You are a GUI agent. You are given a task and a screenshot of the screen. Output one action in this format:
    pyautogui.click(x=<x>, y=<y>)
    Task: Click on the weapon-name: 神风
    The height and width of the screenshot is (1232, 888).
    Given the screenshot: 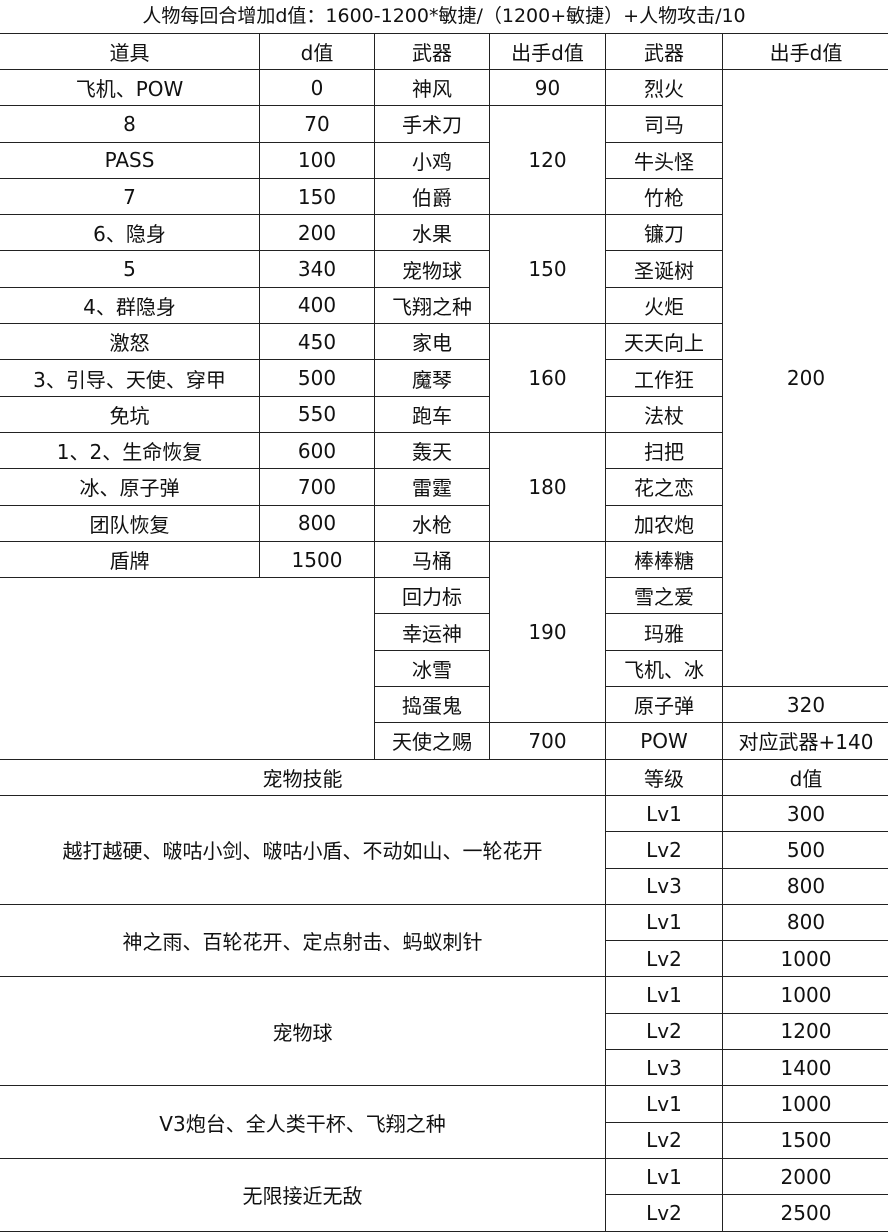 What is the action you would take?
    pyautogui.click(x=432, y=88)
    